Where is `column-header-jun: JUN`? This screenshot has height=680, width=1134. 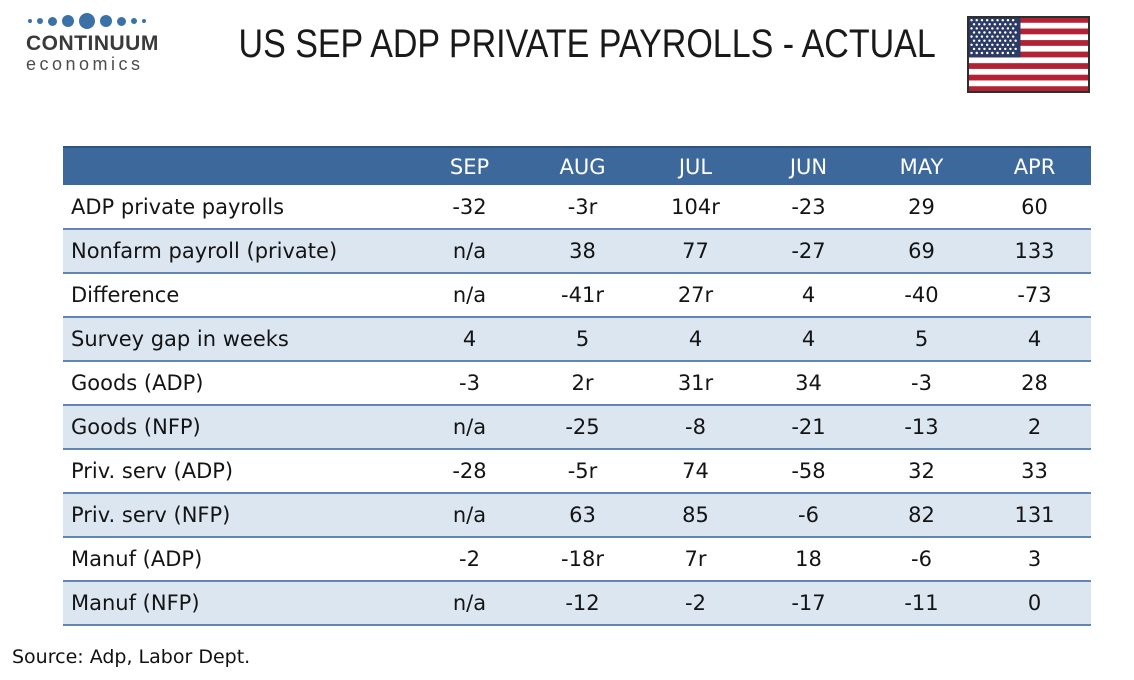
column-header-jun: JUN is located at coordinates (808, 166).